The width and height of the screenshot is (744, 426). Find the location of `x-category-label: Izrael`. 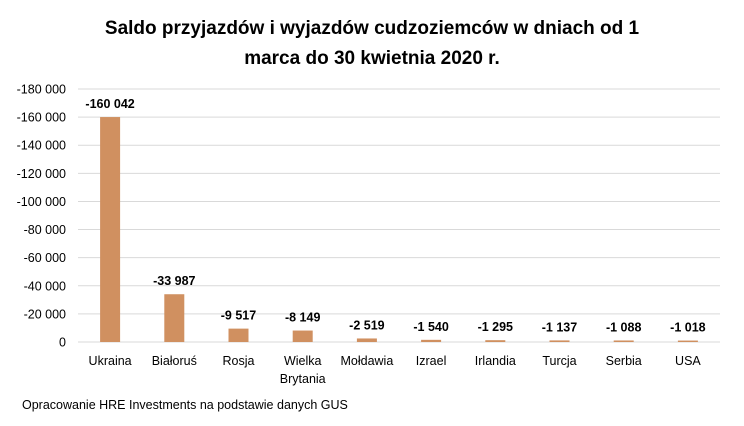

x-category-label: Izrael is located at coordinates (431, 361).